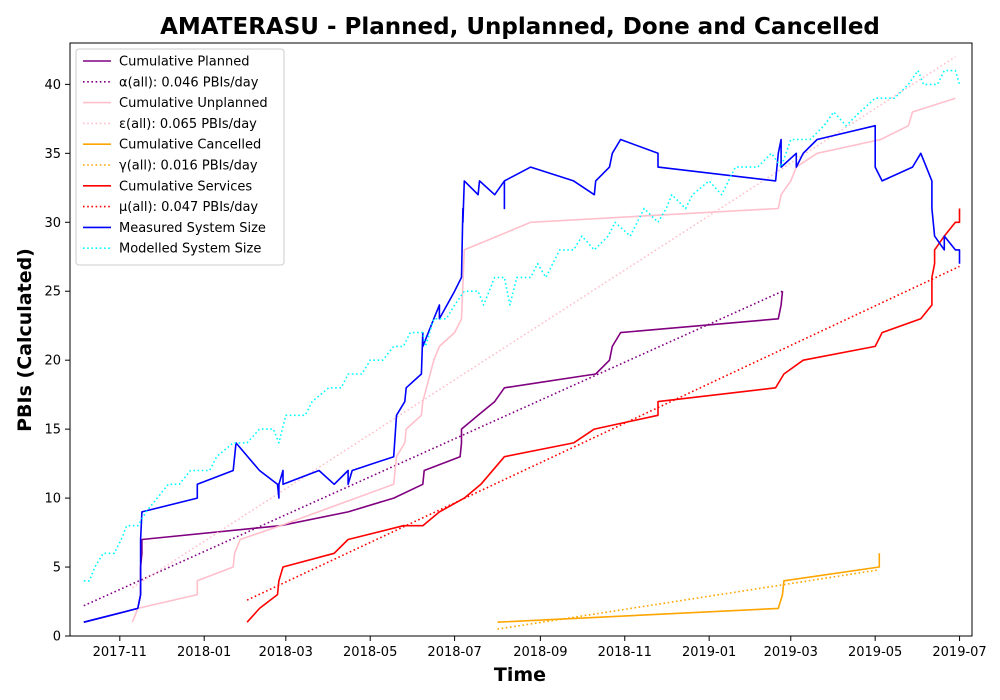  What do you see at coordinates (190, 249) in the screenshot?
I see `legend-entry-label: Modelled System Size` at bounding box center [190, 249].